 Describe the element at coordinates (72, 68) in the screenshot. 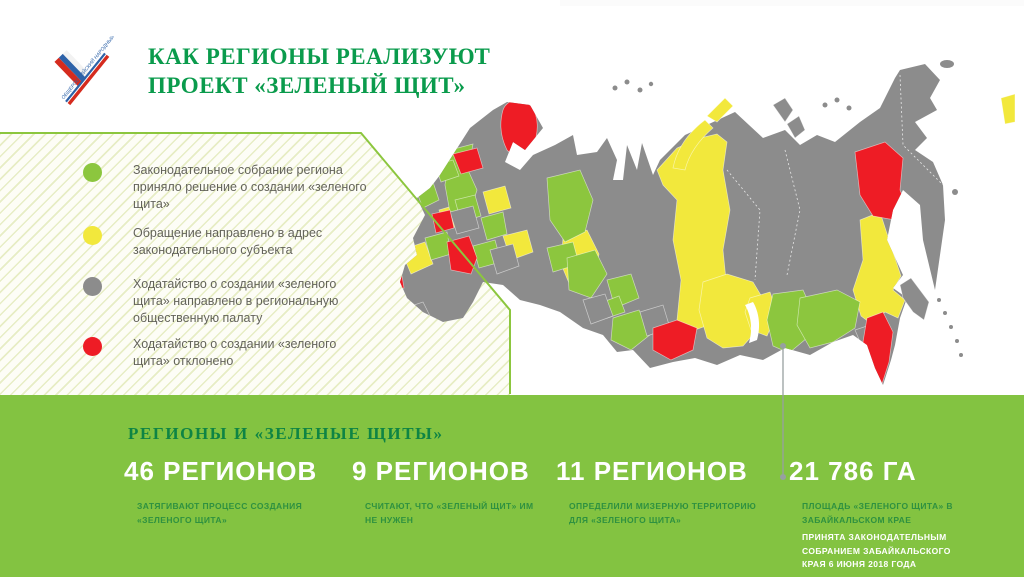

I see `logo-short-limb` at that location.